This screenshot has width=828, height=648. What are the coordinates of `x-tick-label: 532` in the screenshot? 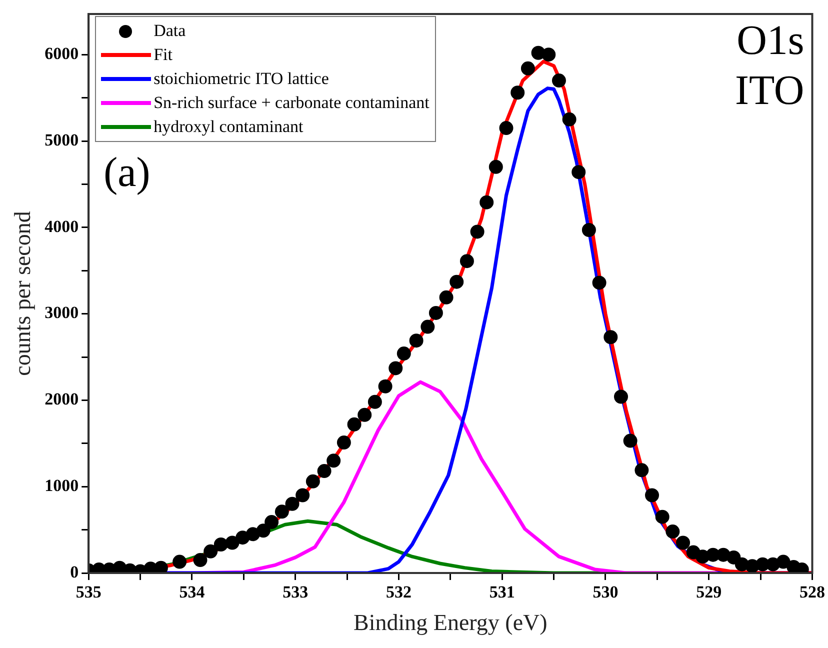 It's located at (399, 592).